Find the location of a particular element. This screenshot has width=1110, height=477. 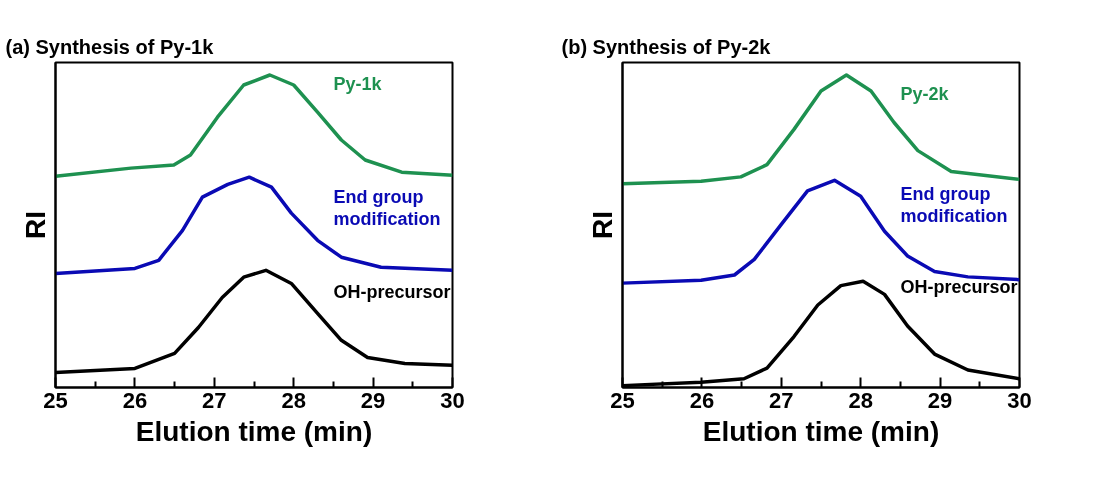

series-label: Py-1k is located at coordinates (358, 84).